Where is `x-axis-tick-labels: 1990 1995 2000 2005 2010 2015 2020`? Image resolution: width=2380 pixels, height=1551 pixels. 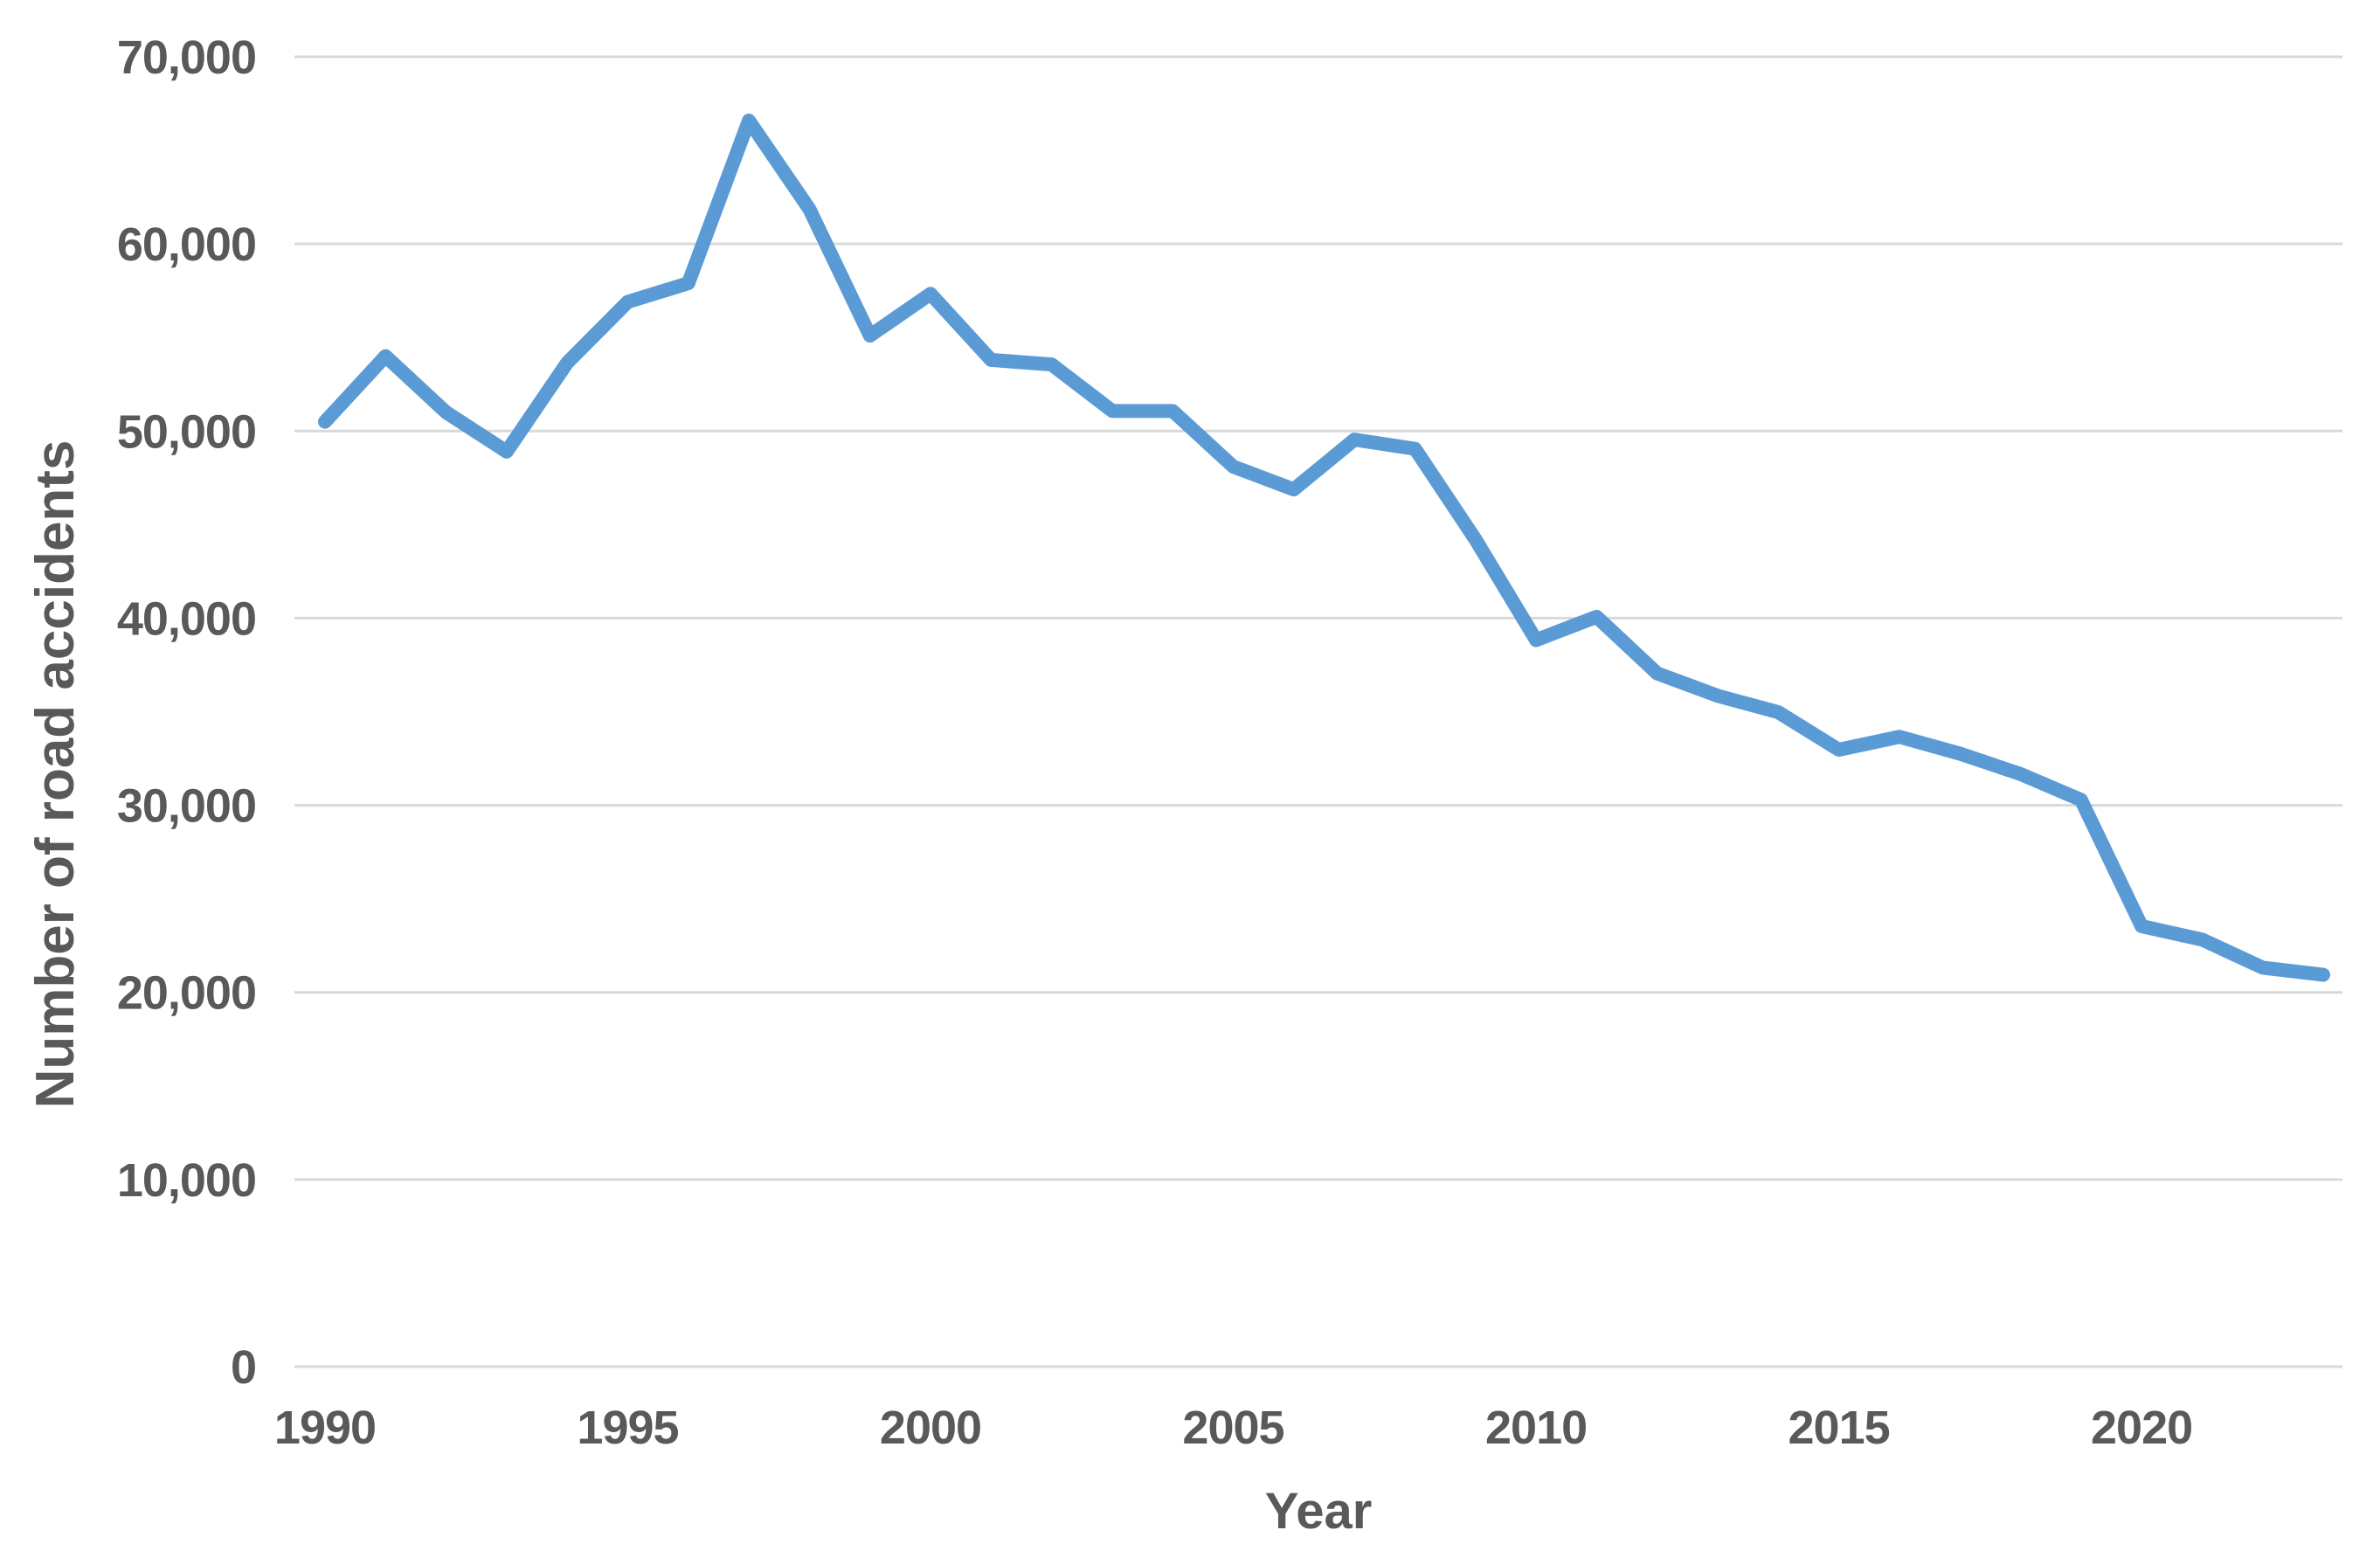 x-axis-tick-labels: 1990 1995 2000 2005 2010 2015 2020 is located at coordinates (1233, 1428).